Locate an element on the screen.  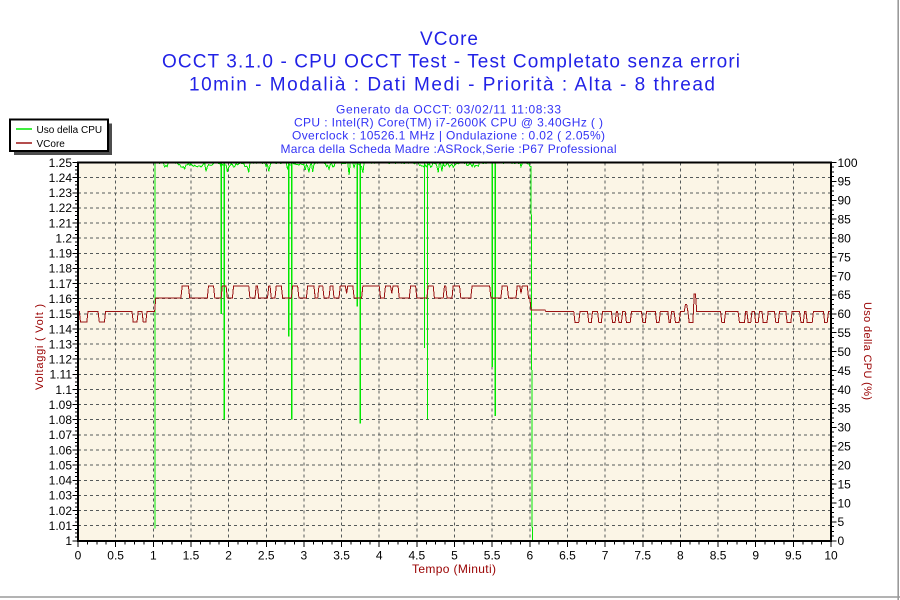
svg-text: 1.15 is located at coordinates (61, 314).